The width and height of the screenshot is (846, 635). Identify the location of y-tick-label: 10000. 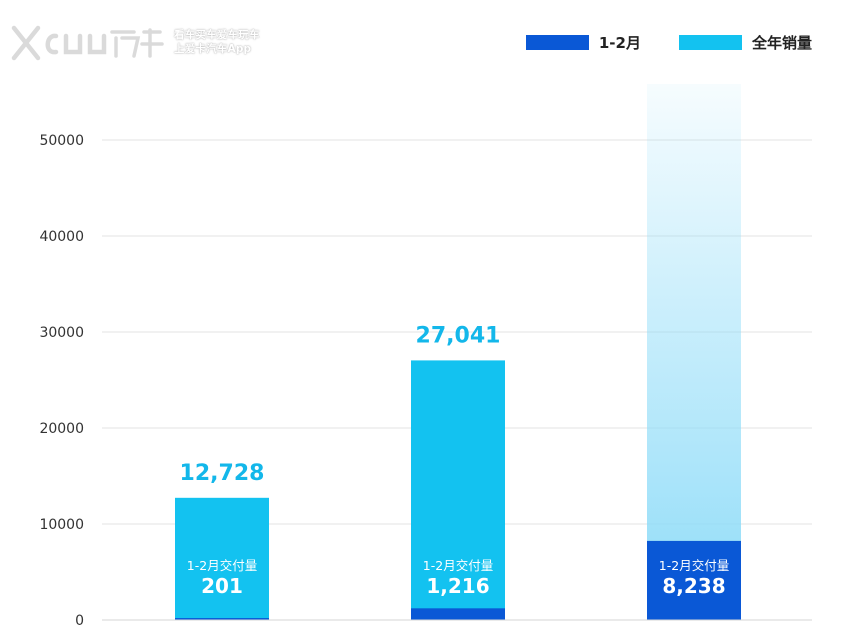
(61, 525).